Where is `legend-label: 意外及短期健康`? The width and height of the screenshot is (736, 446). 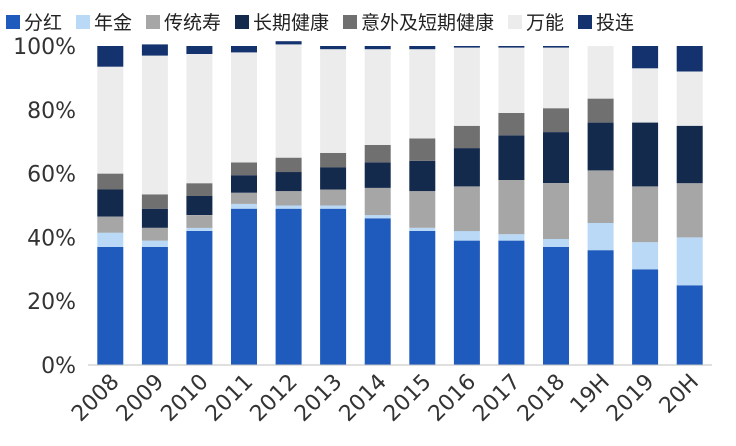 legend-label: 意外及短期健康 is located at coordinates (427, 23).